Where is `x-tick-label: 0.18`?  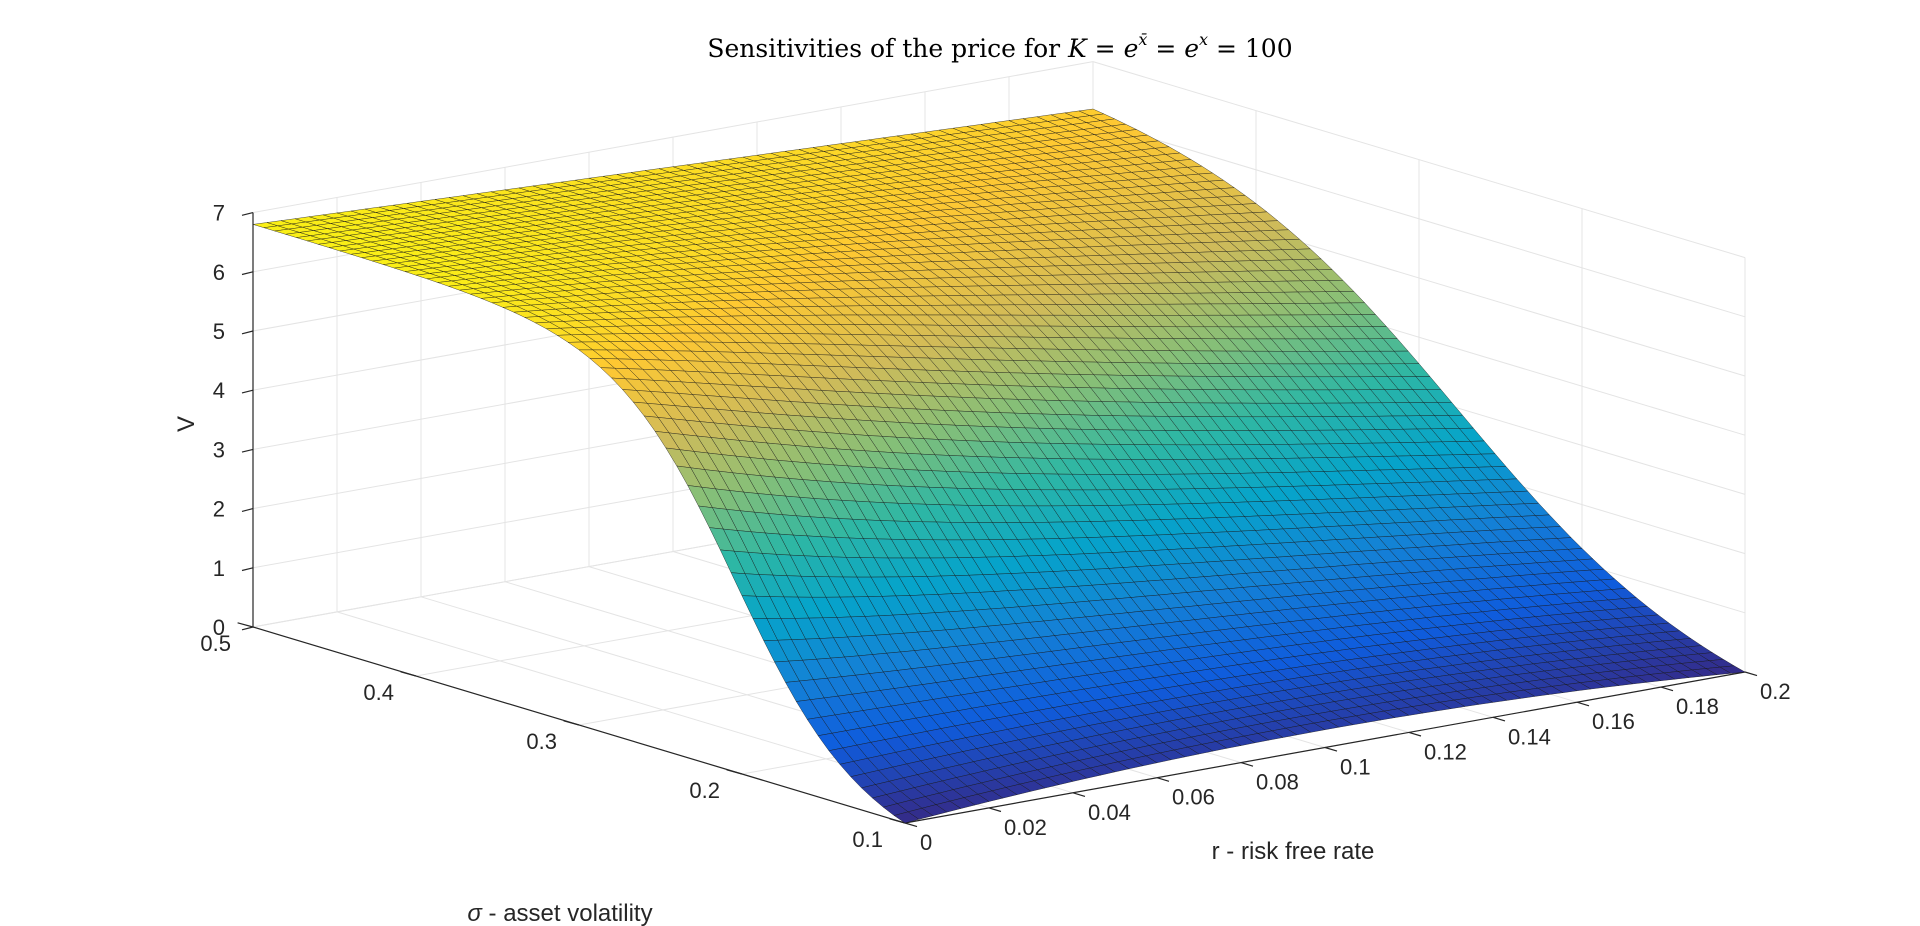
x-tick-label: 0.18 is located at coordinates (1697, 706).